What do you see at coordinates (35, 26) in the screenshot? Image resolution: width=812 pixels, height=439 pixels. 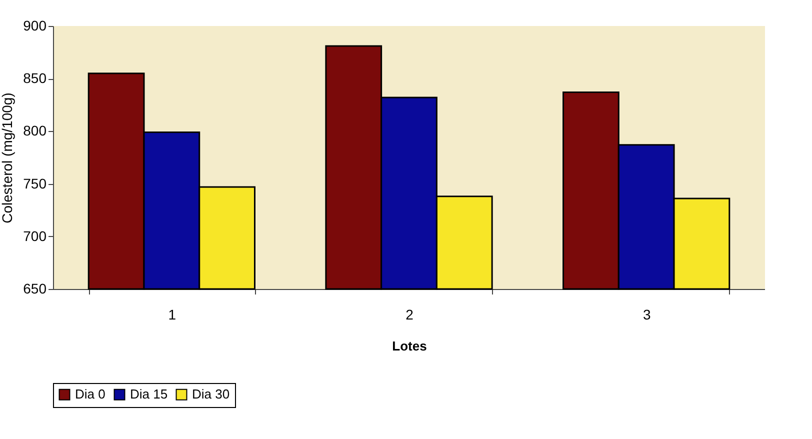 I see `y-tick-label: 900` at bounding box center [35, 26].